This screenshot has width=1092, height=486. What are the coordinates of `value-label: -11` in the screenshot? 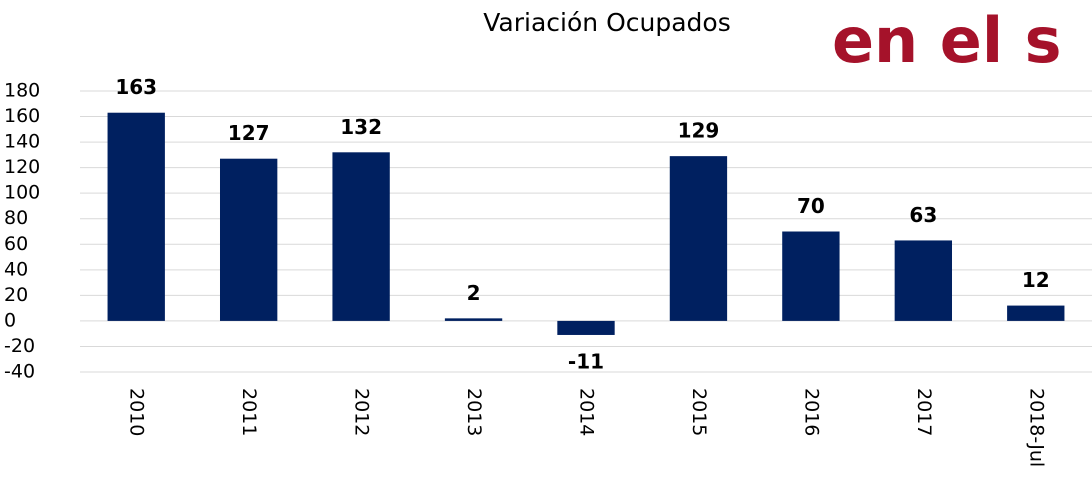 It's located at (586, 361).